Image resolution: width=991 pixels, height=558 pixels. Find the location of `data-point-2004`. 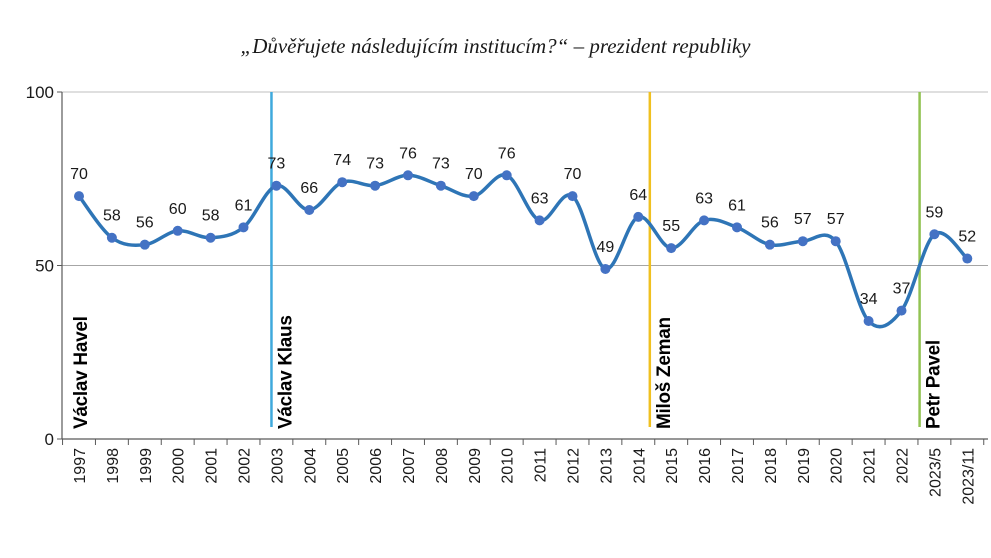

data-point-2004 is located at coordinates (309, 209).